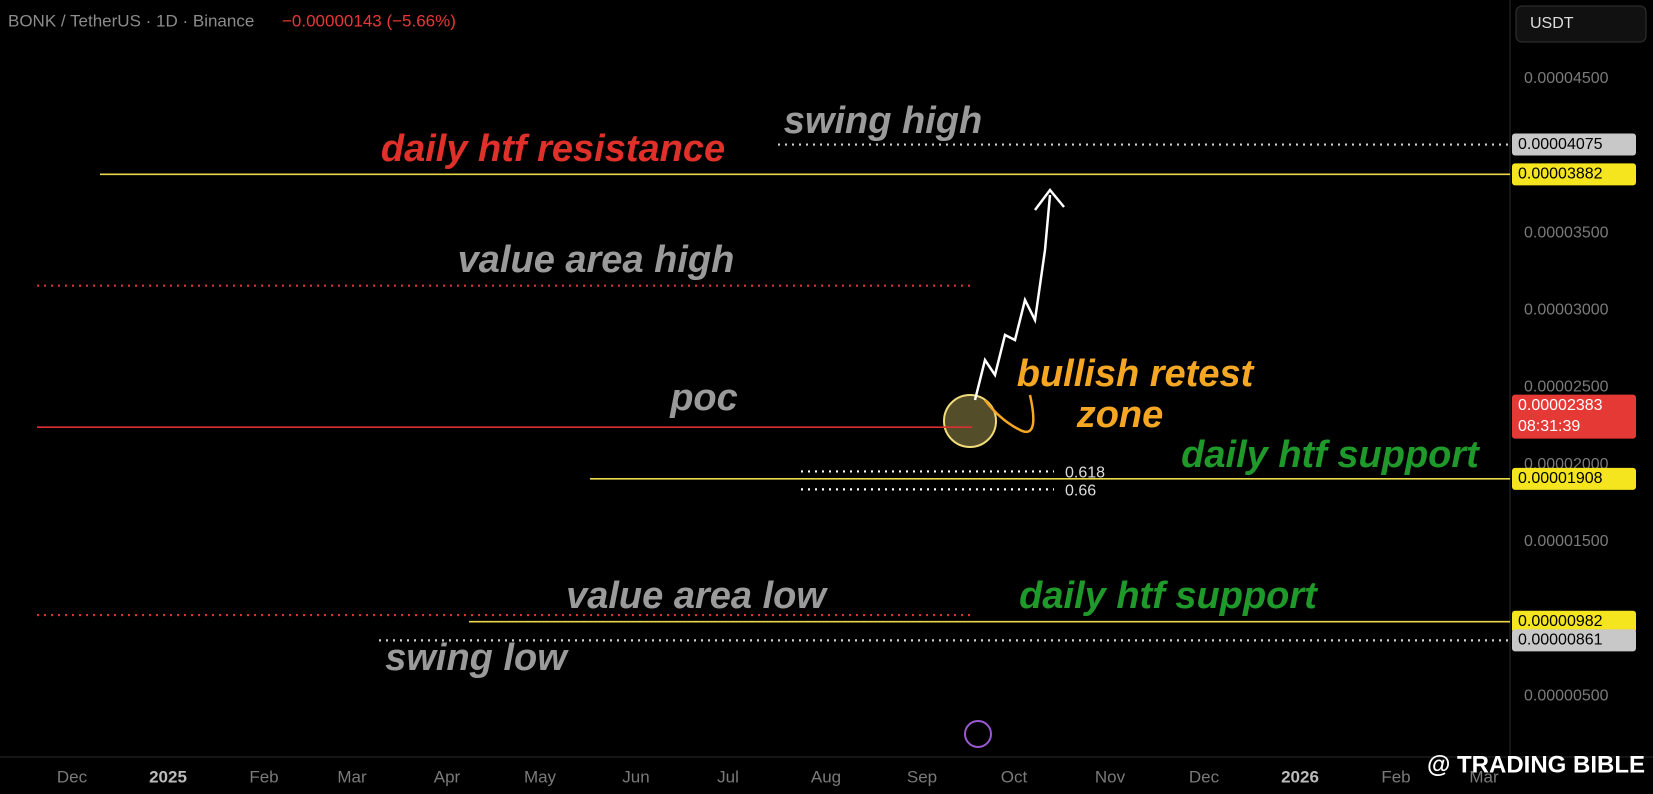 This screenshot has height=794, width=1653. Describe the element at coordinates (635, 776) in the screenshot. I see `time-label: Jun` at that location.